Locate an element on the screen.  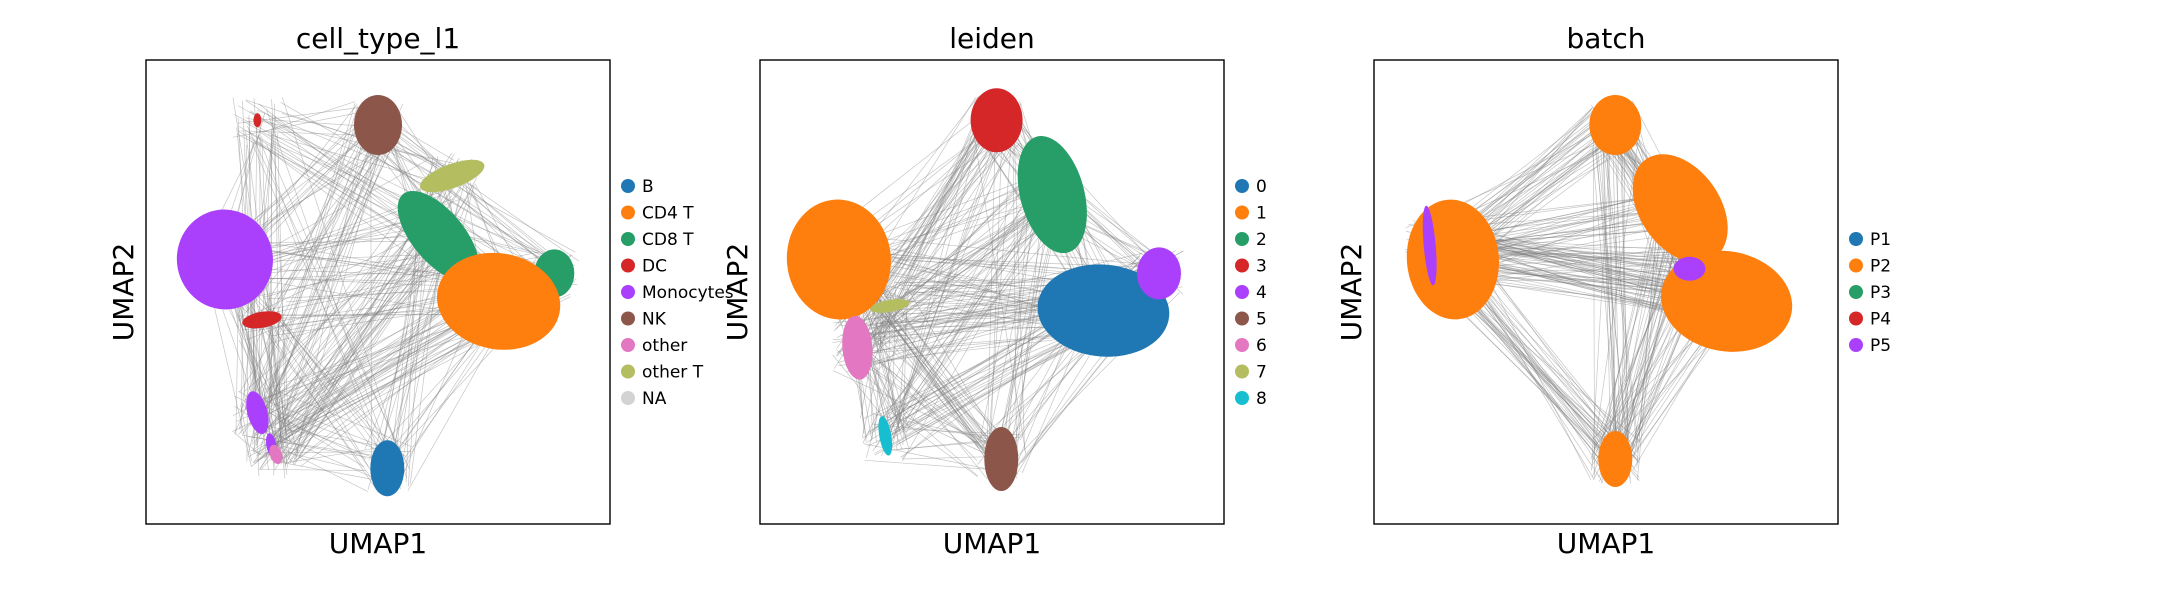
legend-entry: NA is located at coordinates (644, 399).